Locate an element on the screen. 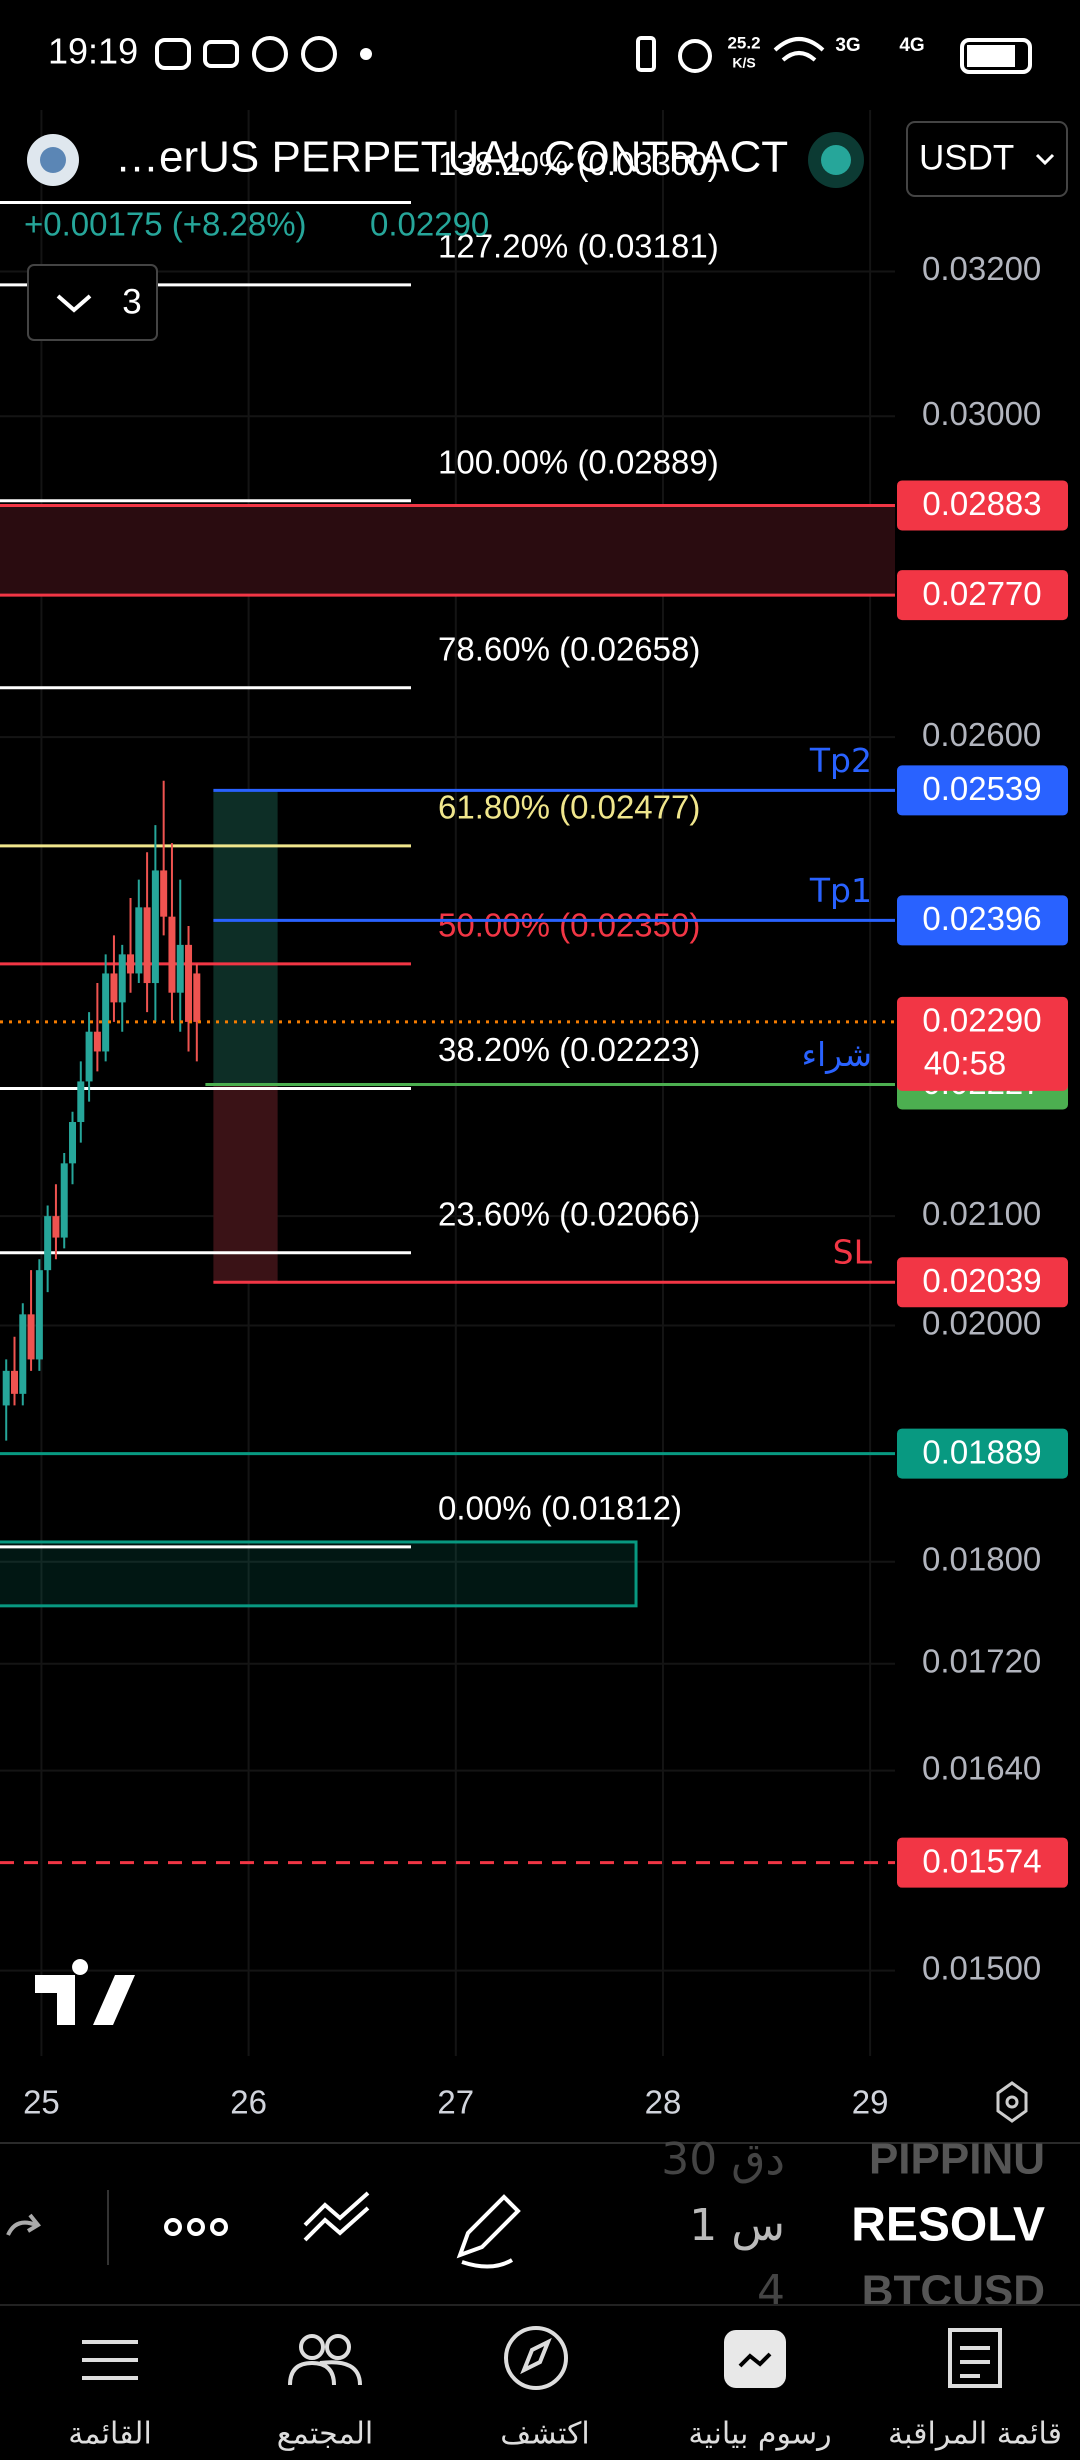 This screenshot has width=1080, height=2460. x-tick-label: 25 is located at coordinates (41, 2102).